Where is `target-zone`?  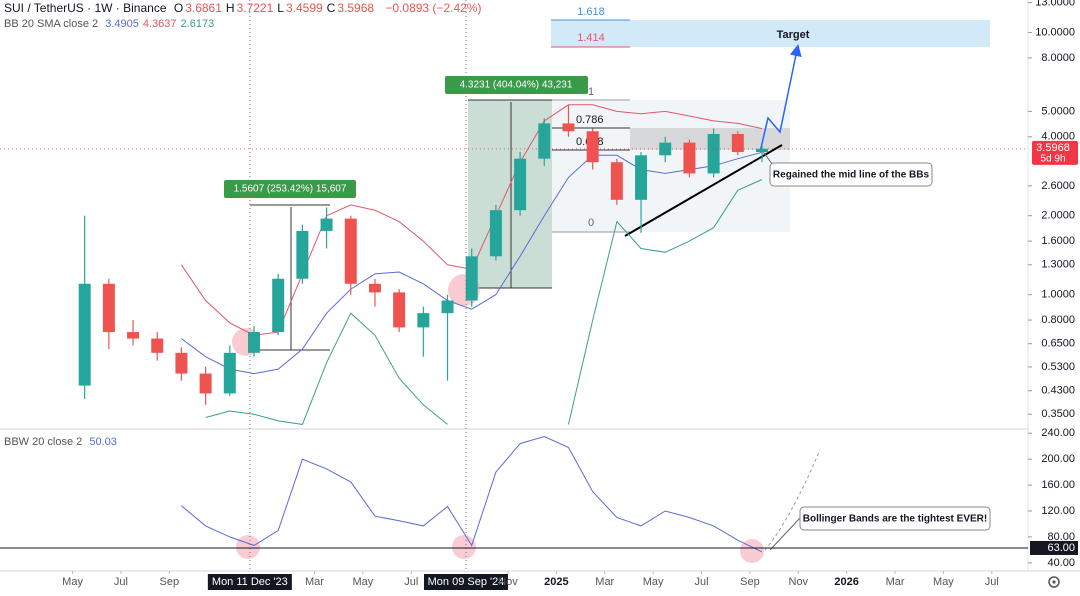 target-zone is located at coordinates (770, 33).